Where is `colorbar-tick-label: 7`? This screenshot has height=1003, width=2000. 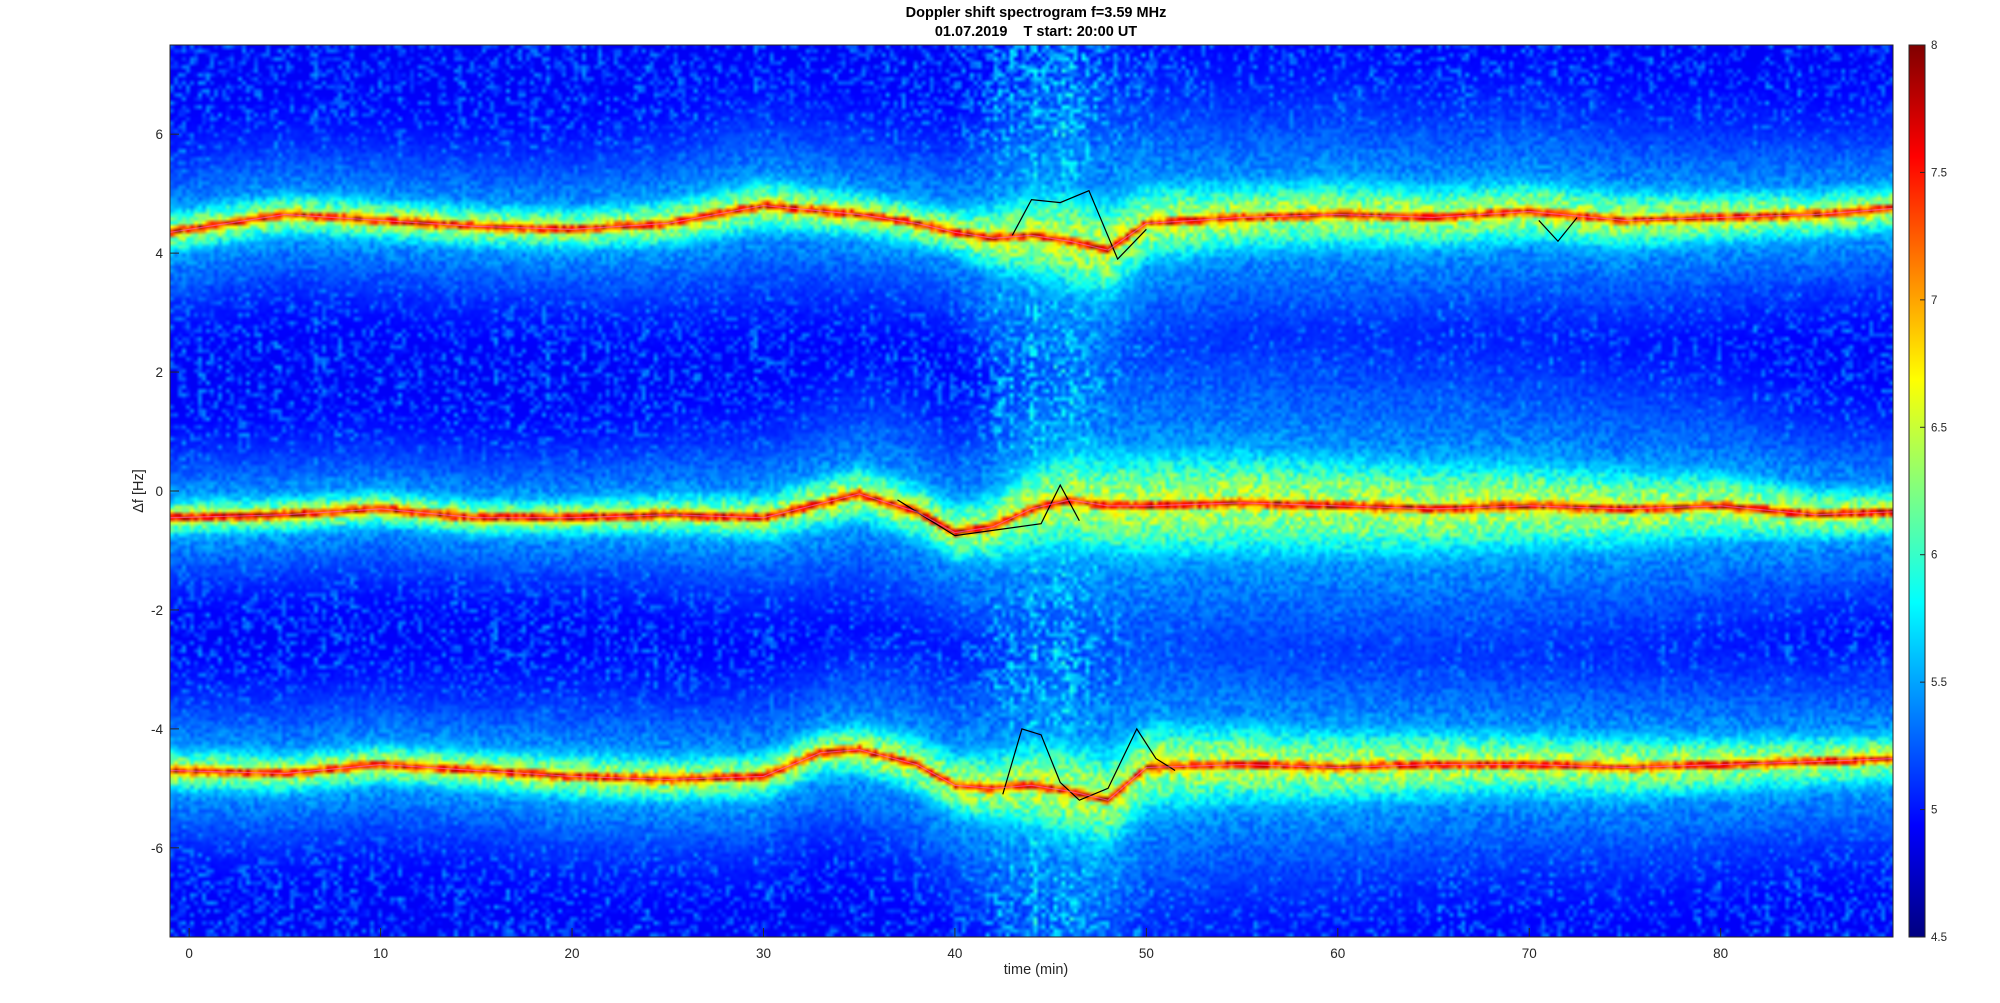 colorbar-tick-label: 7 is located at coordinates (1934, 301).